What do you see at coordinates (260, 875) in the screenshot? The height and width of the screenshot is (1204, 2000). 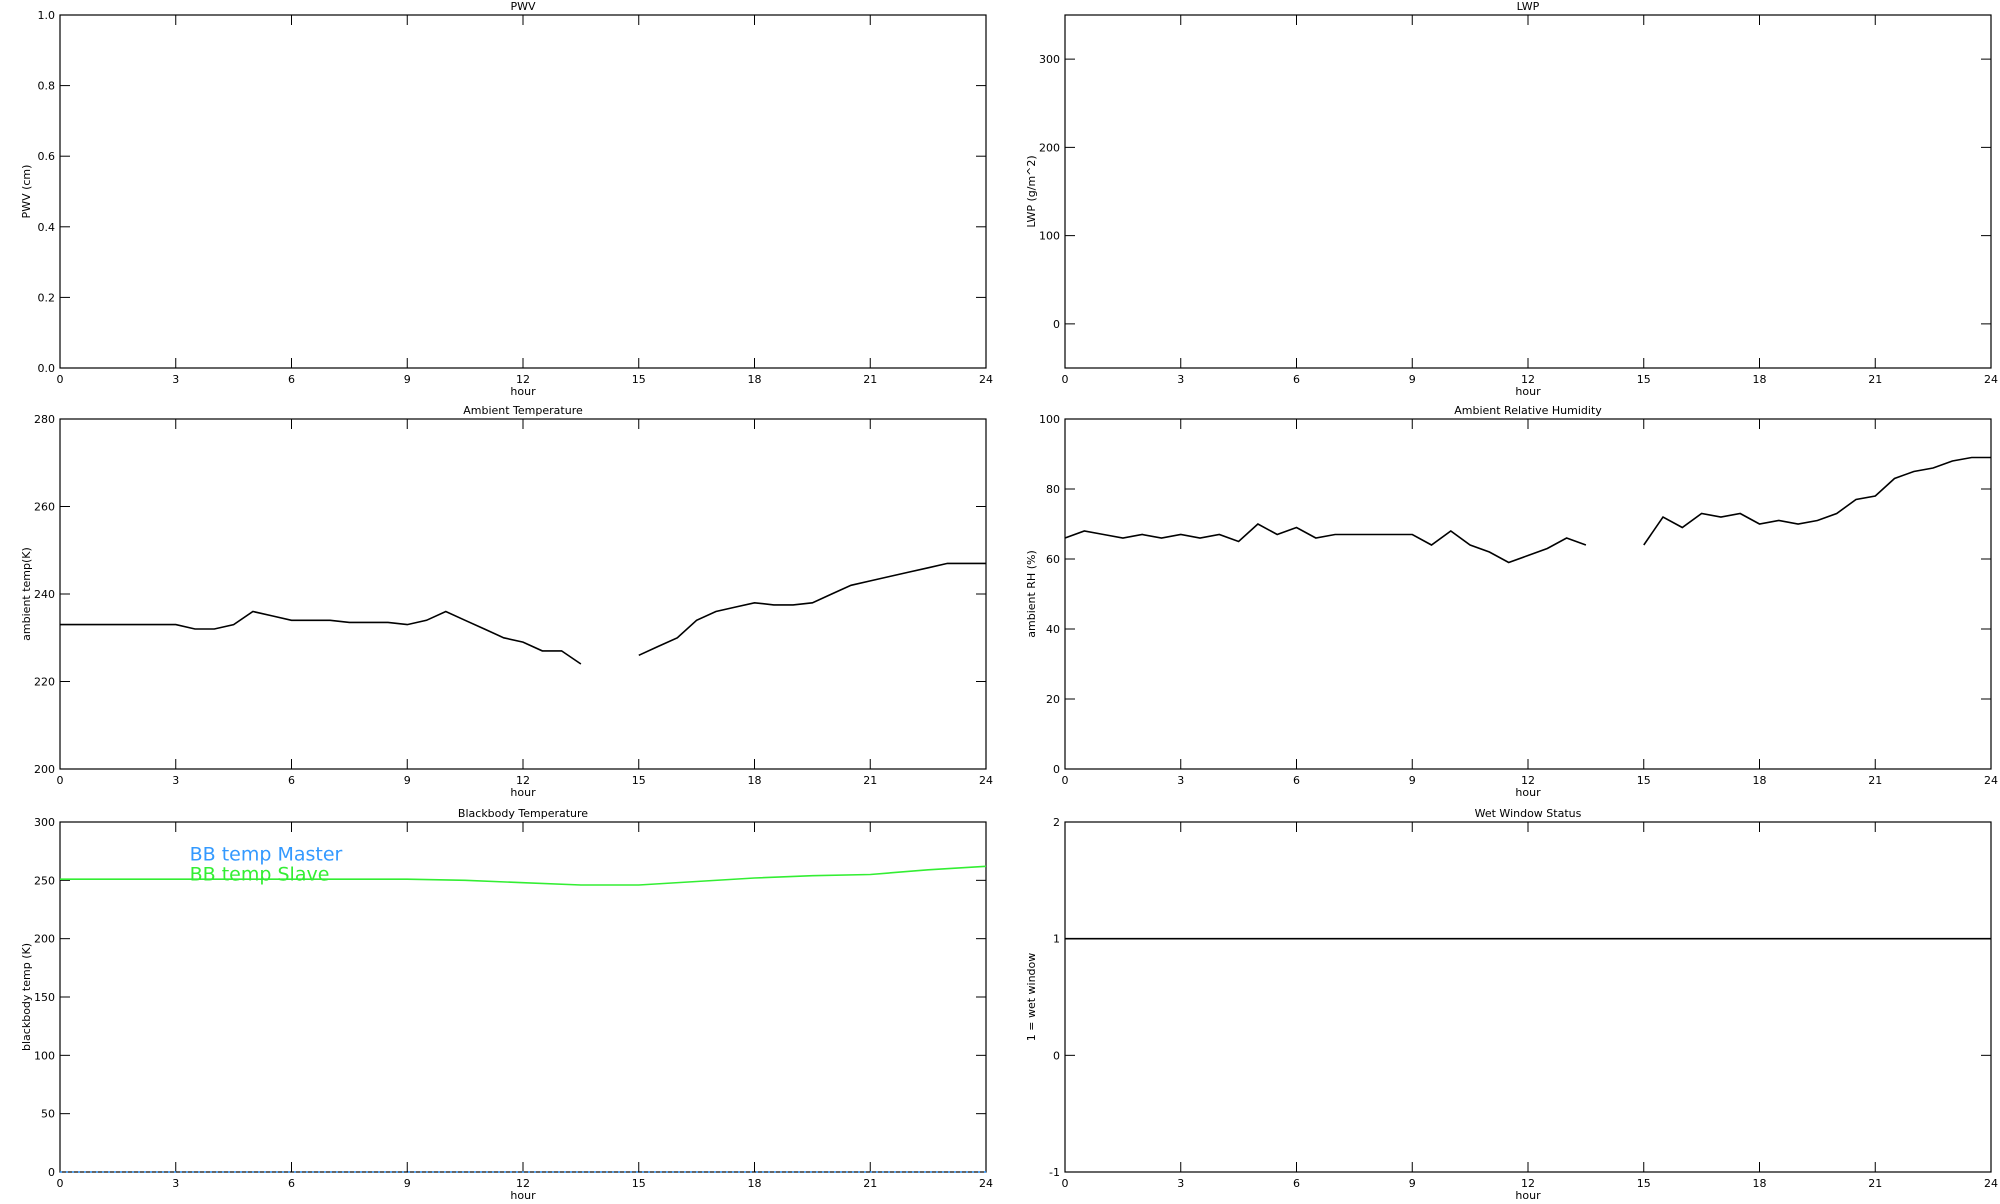 I see `legend-entry: BB temp Slave` at bounding box center [260, 875].